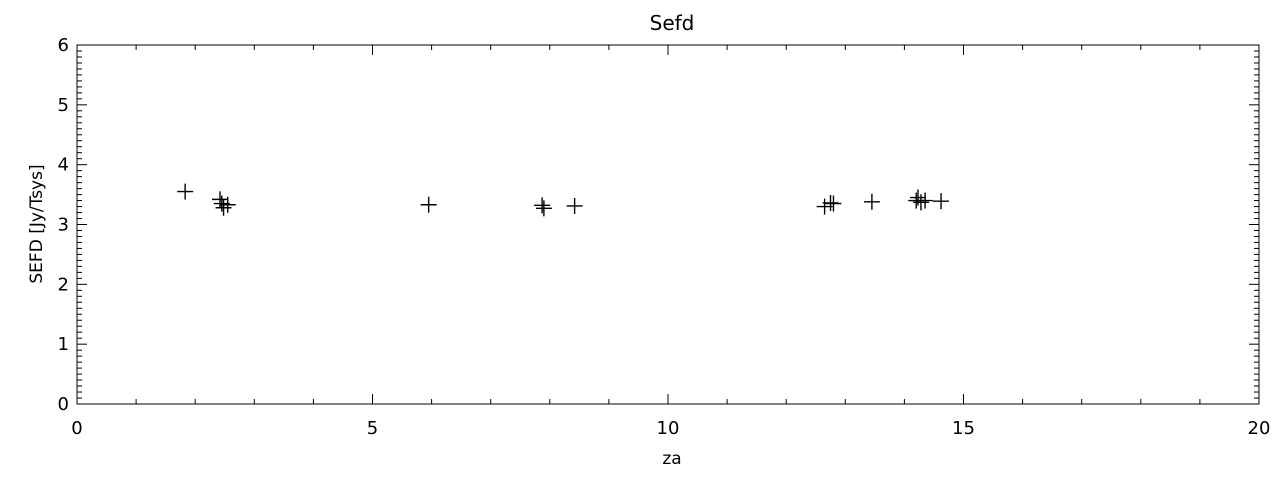 The width and height of the screenshot is (1286, 477). Describe the element at coordinates (63, 105) in the screenshot. I see `y-tick-label: 5` at that location.